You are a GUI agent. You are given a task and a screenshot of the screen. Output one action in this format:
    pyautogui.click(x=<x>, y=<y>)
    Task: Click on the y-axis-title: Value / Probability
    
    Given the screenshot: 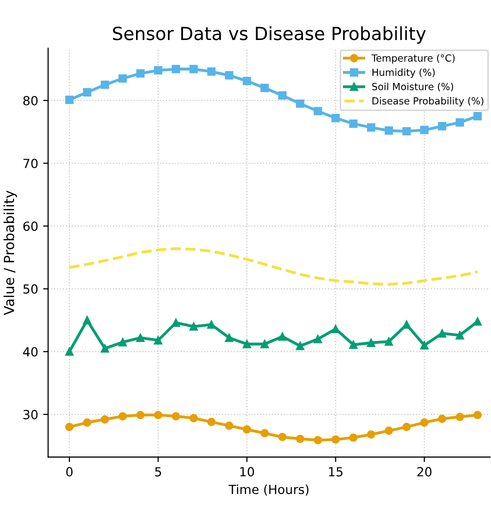 What is the action you would take?
    pyautogui.click(x=10, y=253)
    